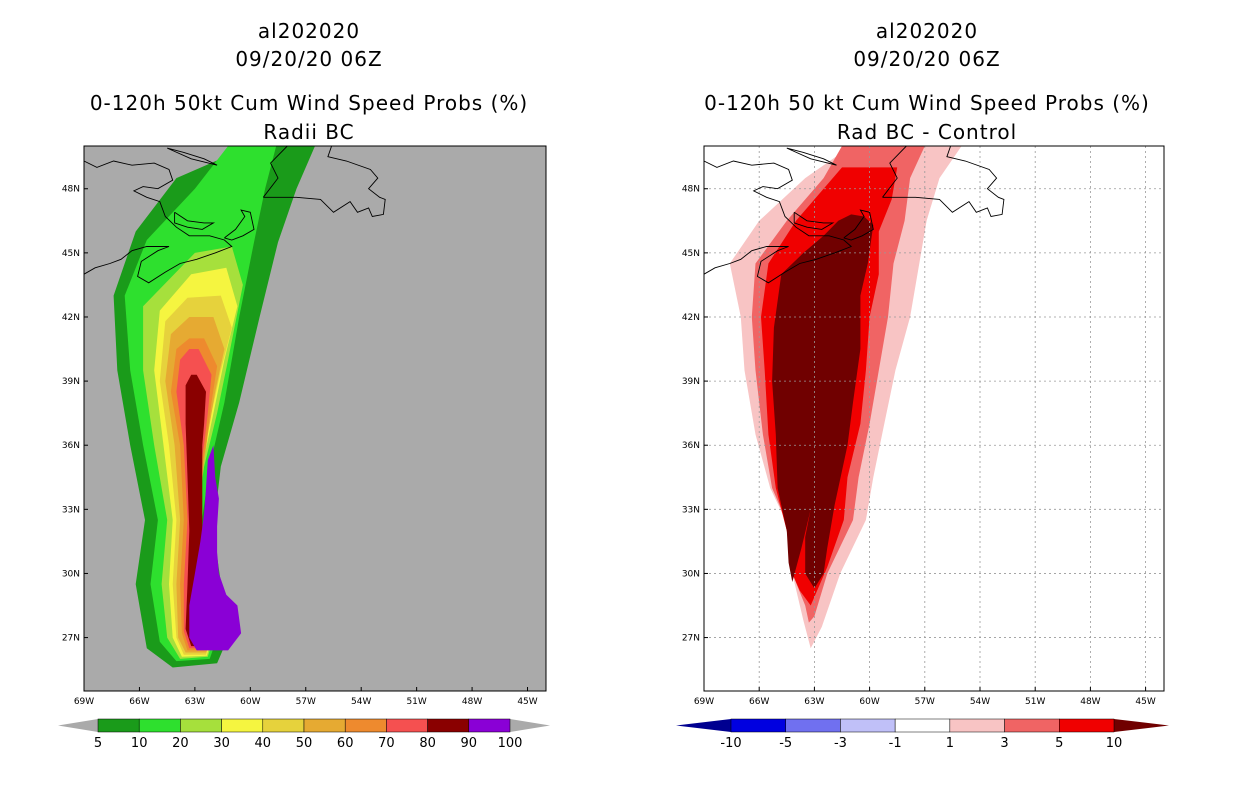 The height and width of the screenshot is (800, 1236). Describe the element at coordinates (263, 743) in the screenshot. I see `colorbar-label-4: 40` at that location.